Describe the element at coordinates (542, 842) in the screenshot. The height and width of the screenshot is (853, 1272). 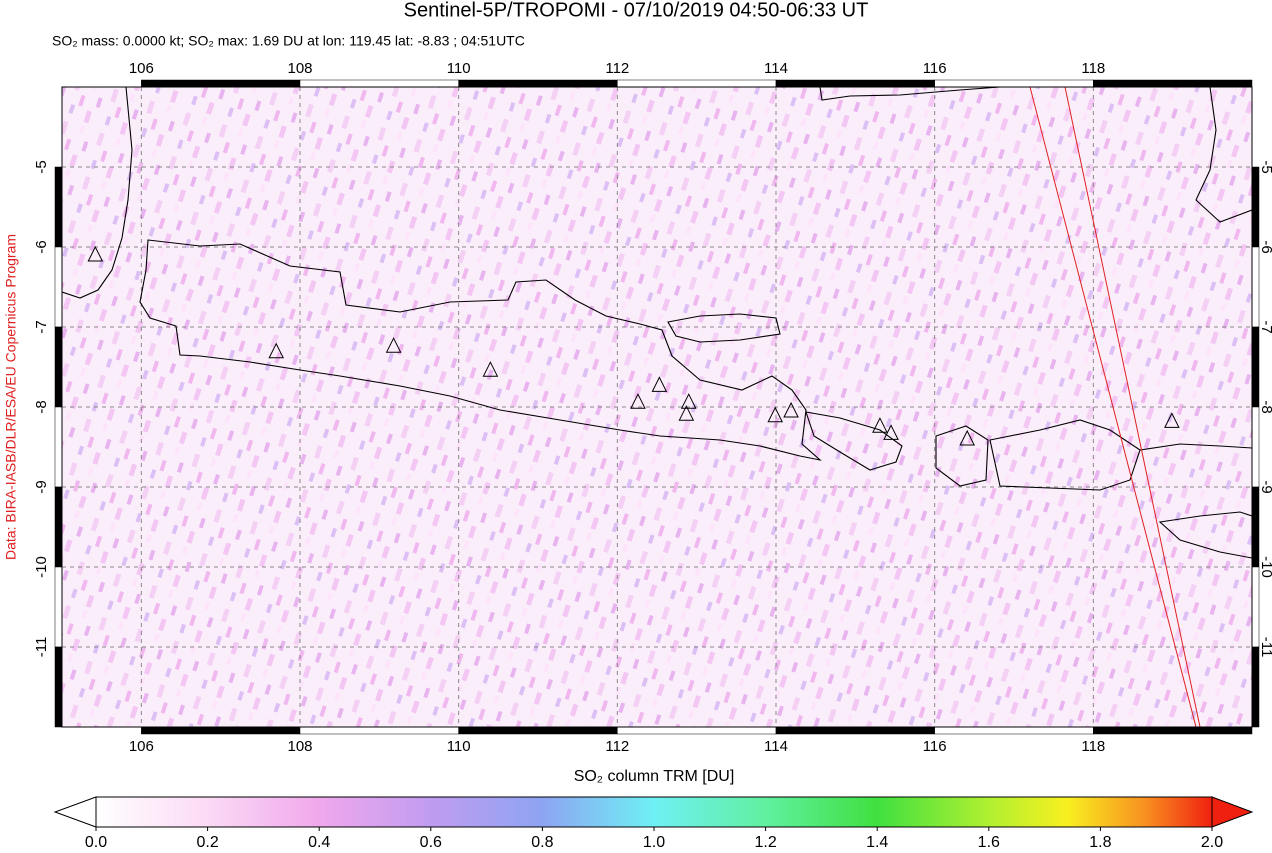
I see `colorbar-tick-label: 0.8` at that location.